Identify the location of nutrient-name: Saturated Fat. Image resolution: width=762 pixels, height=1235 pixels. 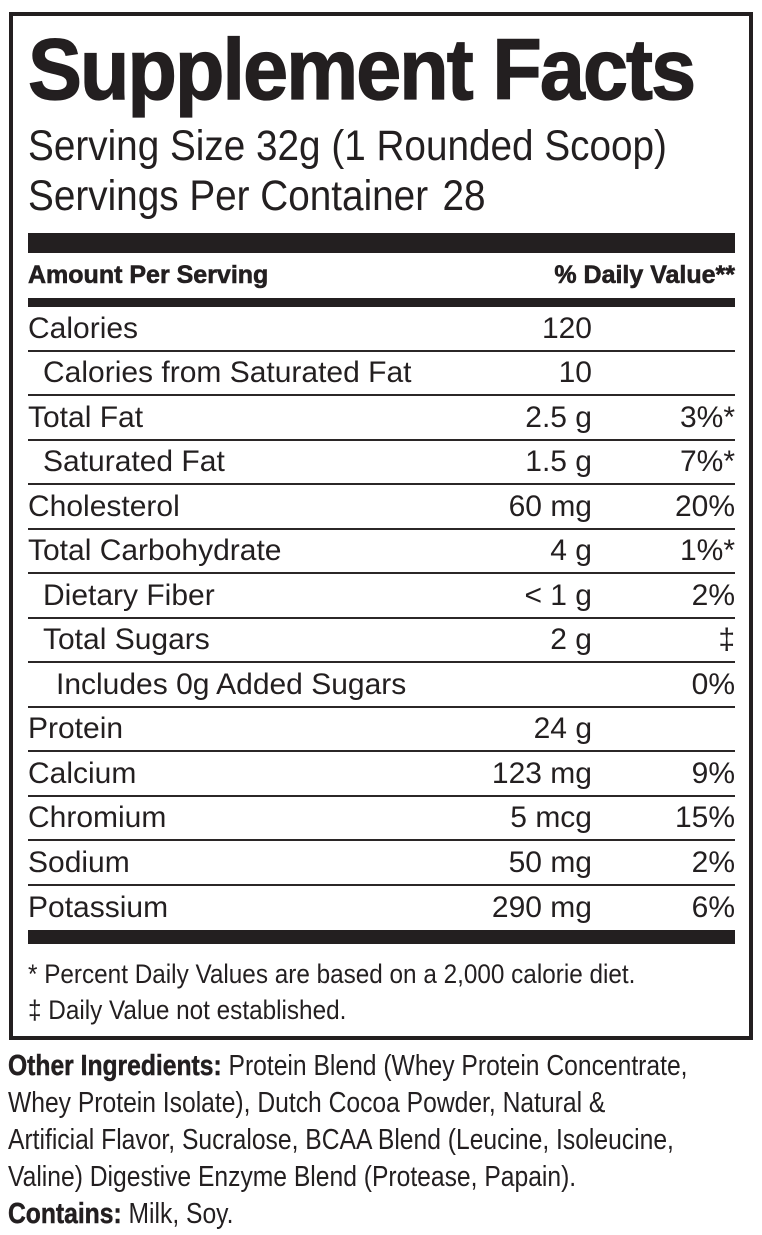
(134, 462).